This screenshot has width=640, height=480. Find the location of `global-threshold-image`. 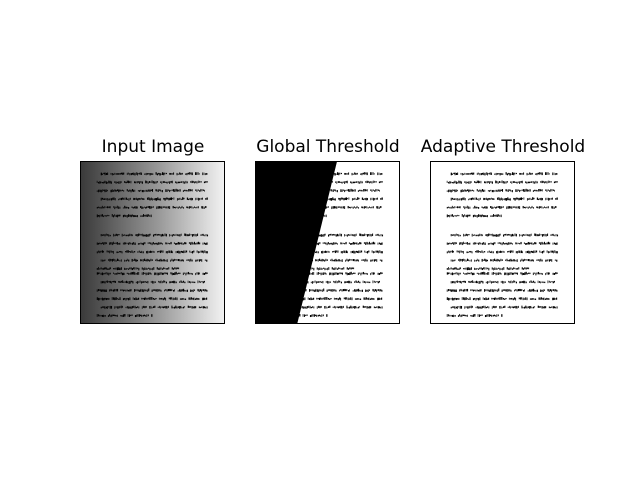

global-threshold-image is located at coordinates (327, 242).